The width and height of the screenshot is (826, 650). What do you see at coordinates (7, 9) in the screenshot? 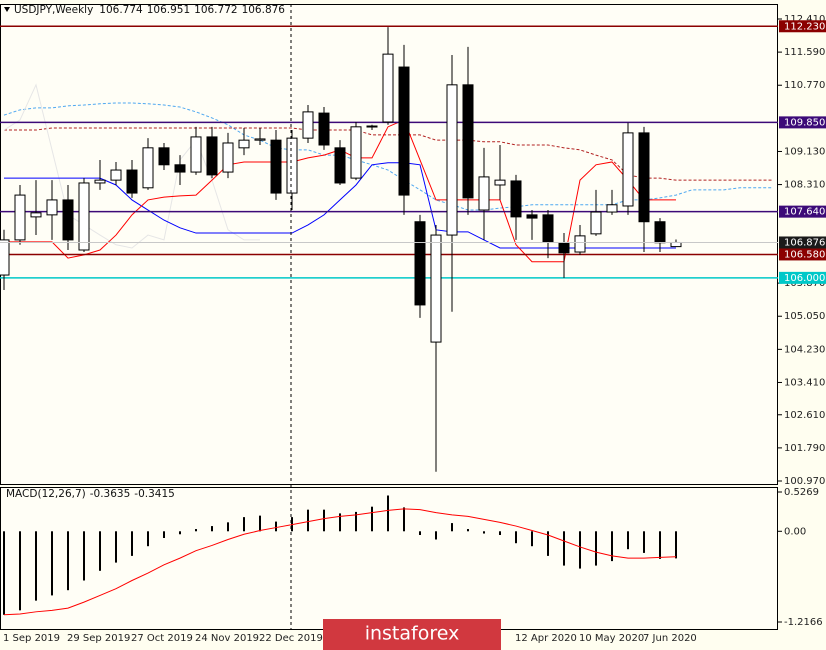
I see `menu-triangle` at bounding box center [7, 9].